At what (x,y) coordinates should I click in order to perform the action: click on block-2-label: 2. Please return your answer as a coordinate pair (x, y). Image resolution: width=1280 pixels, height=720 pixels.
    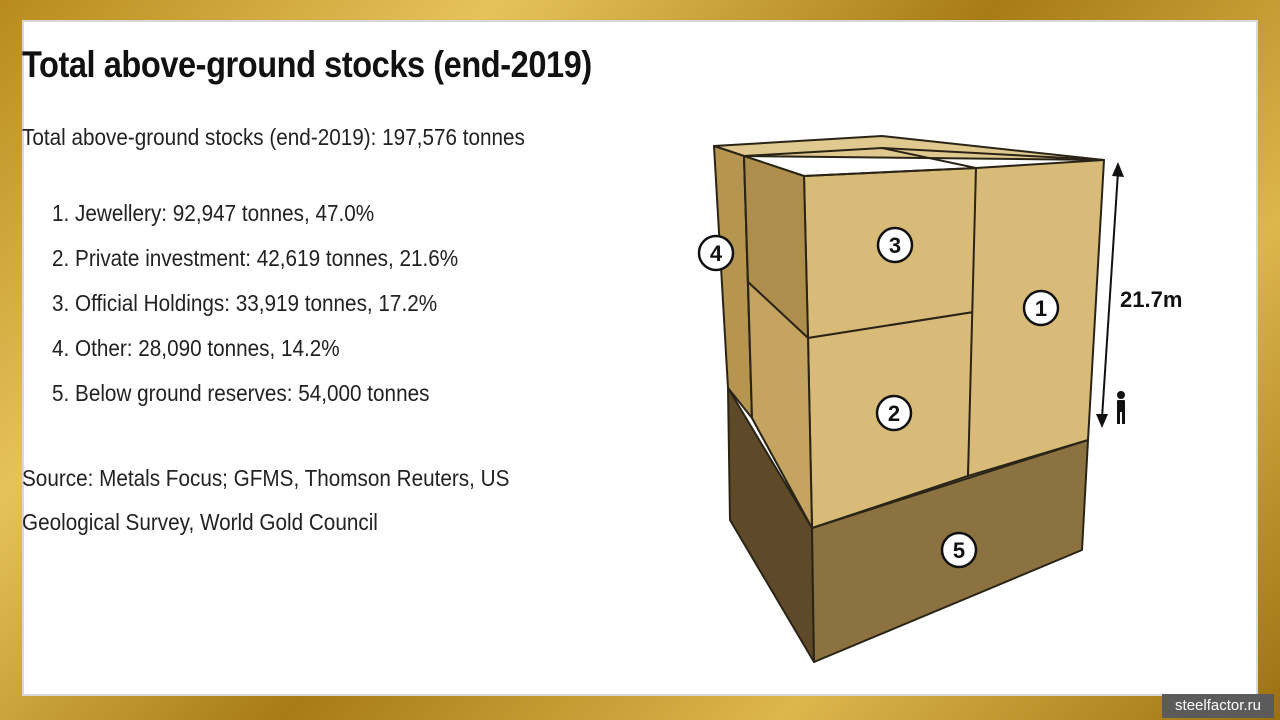
    Looking at the image, I should click on (894, 413).